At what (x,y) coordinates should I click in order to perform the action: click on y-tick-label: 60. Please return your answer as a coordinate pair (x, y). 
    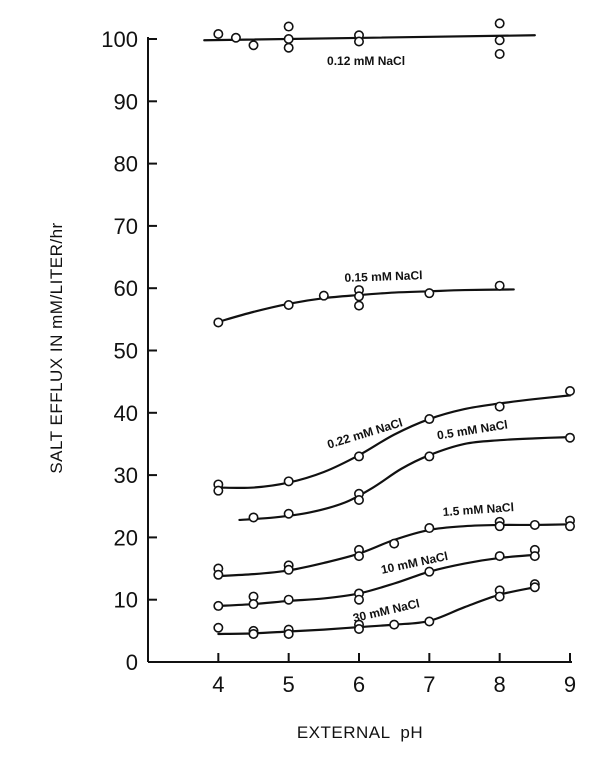
    Looking at the image, I should click on (126, 288).